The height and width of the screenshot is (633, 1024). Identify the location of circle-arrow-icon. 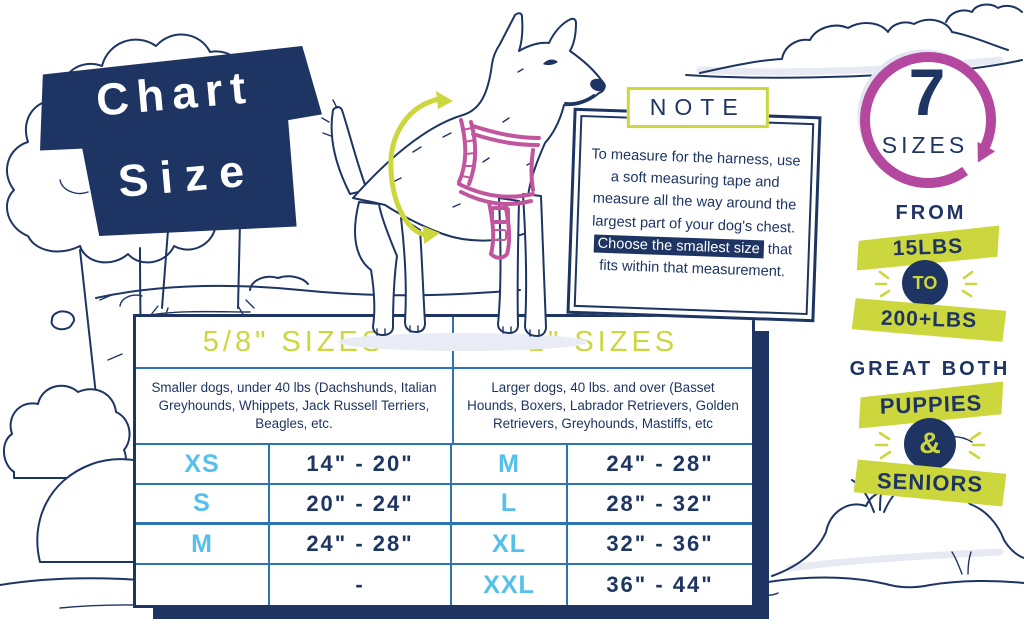
(926, 118).